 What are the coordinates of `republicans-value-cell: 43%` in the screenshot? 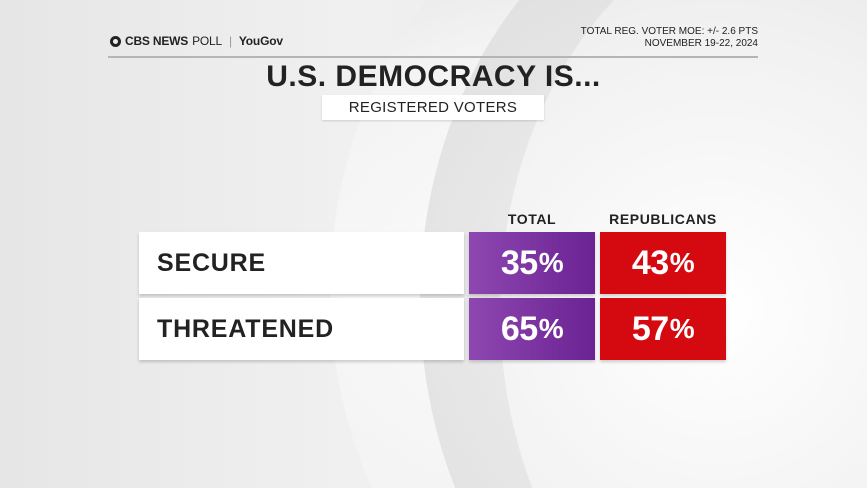 It's located at (663, 263).